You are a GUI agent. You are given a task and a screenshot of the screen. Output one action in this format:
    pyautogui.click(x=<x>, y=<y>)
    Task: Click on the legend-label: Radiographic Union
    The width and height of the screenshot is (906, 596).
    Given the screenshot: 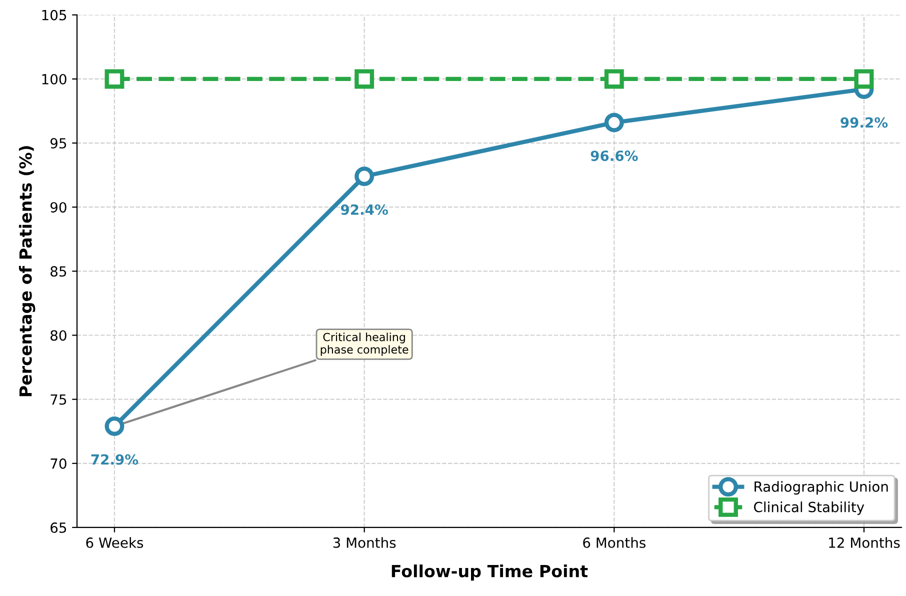 What is the action you would take?
    pyautogui.click(x=821, y=488)
    